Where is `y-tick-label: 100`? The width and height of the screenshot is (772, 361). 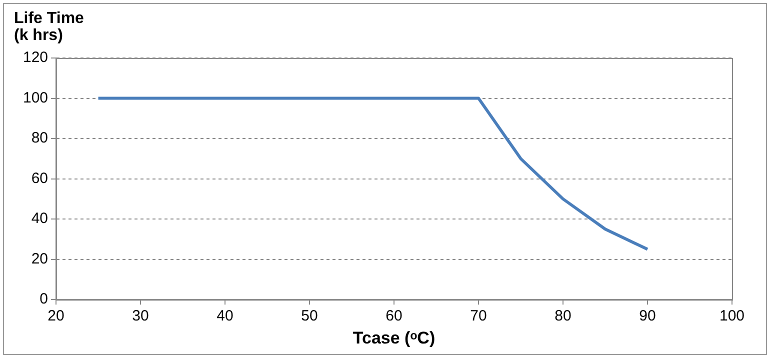 y-tick-label: 100 is located at coordinates (35, 97).